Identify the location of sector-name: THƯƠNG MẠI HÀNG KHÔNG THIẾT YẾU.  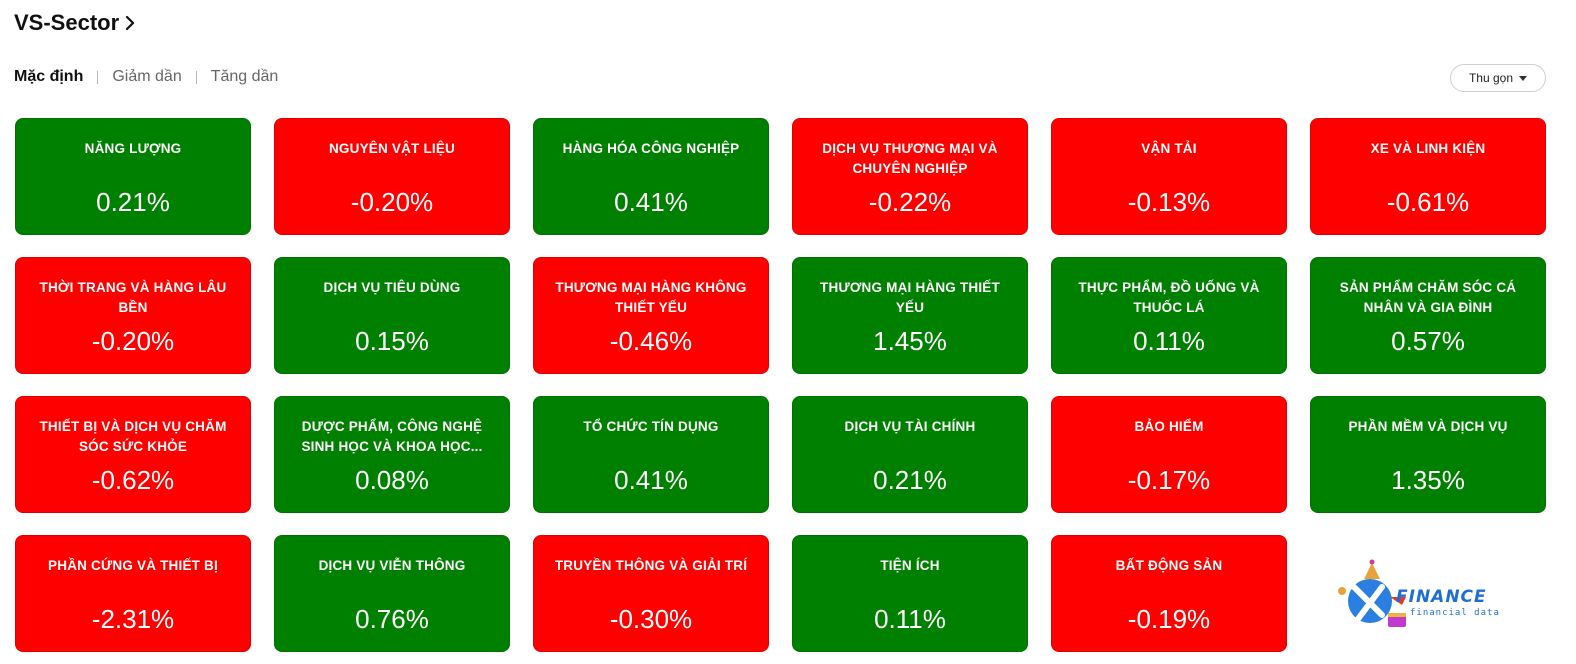
(651, 297).